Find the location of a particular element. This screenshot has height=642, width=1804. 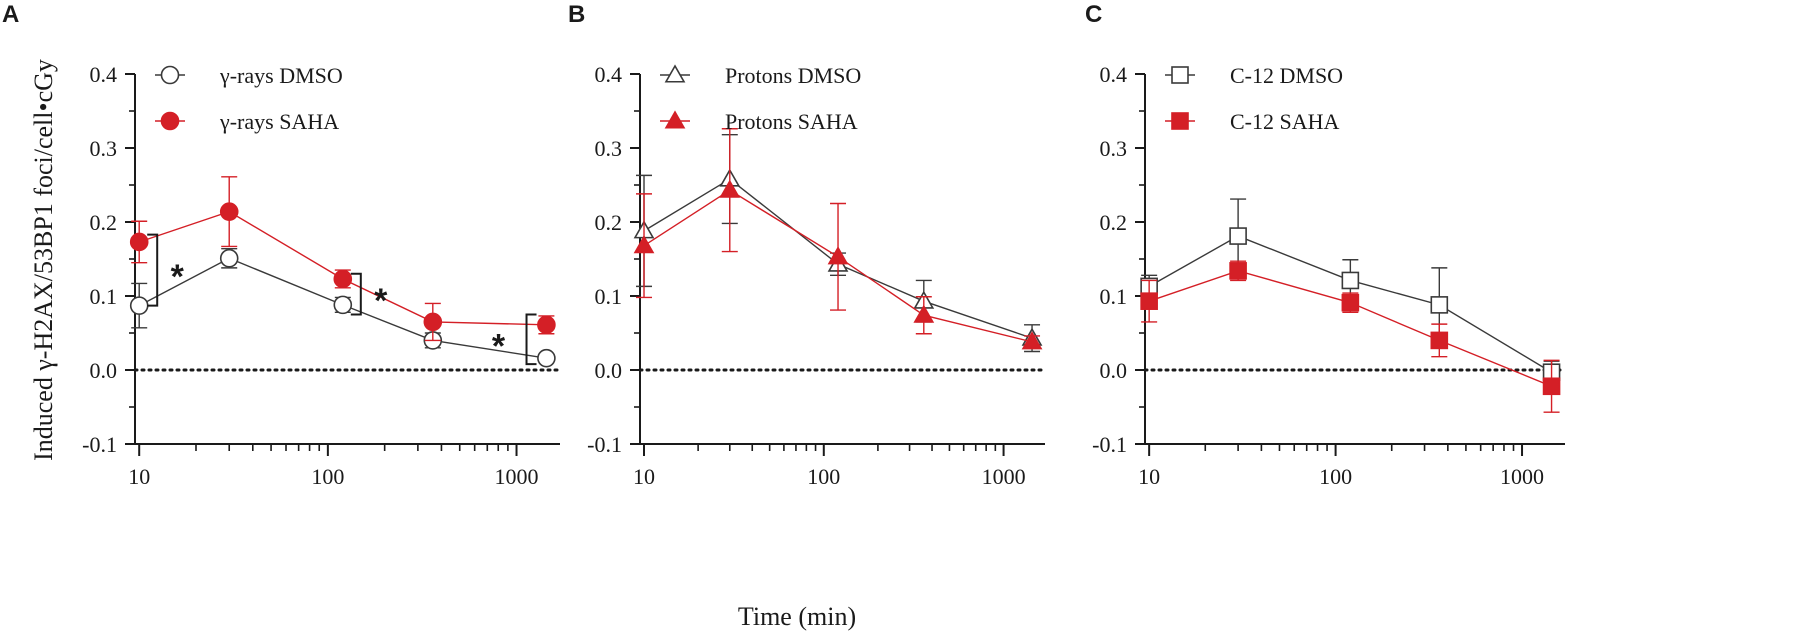

legend-entry: C-12 DMSO is located at coordinates (1254, 75).